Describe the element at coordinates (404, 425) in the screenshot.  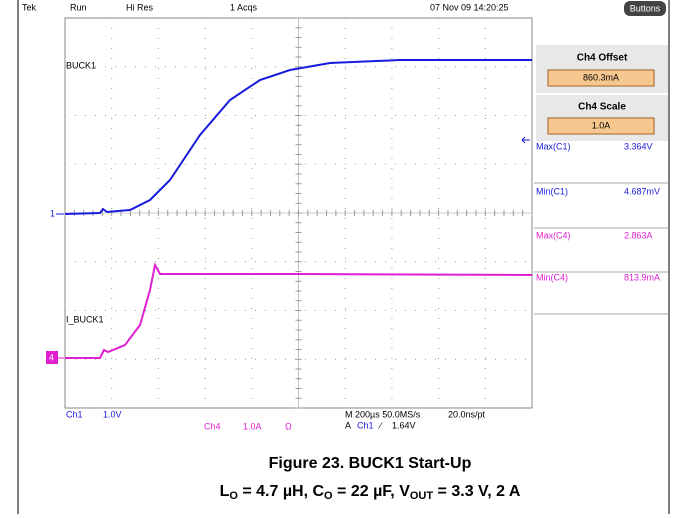
I see `trigger-level: 1.64V` at that location.